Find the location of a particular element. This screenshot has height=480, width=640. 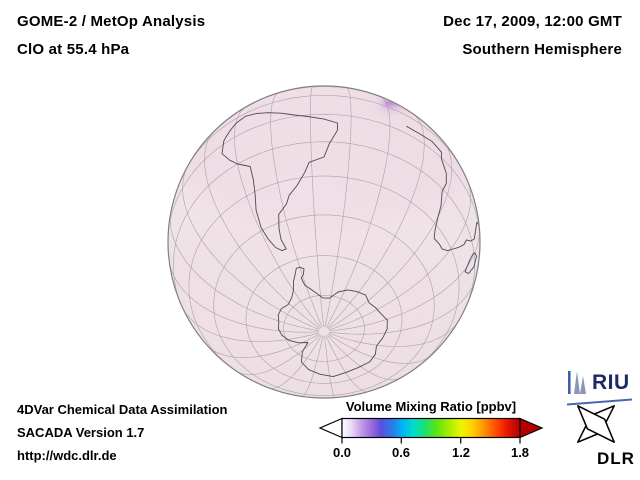

hemisphere-label: Southern Hemisphere is located at coordinates (542, 49).